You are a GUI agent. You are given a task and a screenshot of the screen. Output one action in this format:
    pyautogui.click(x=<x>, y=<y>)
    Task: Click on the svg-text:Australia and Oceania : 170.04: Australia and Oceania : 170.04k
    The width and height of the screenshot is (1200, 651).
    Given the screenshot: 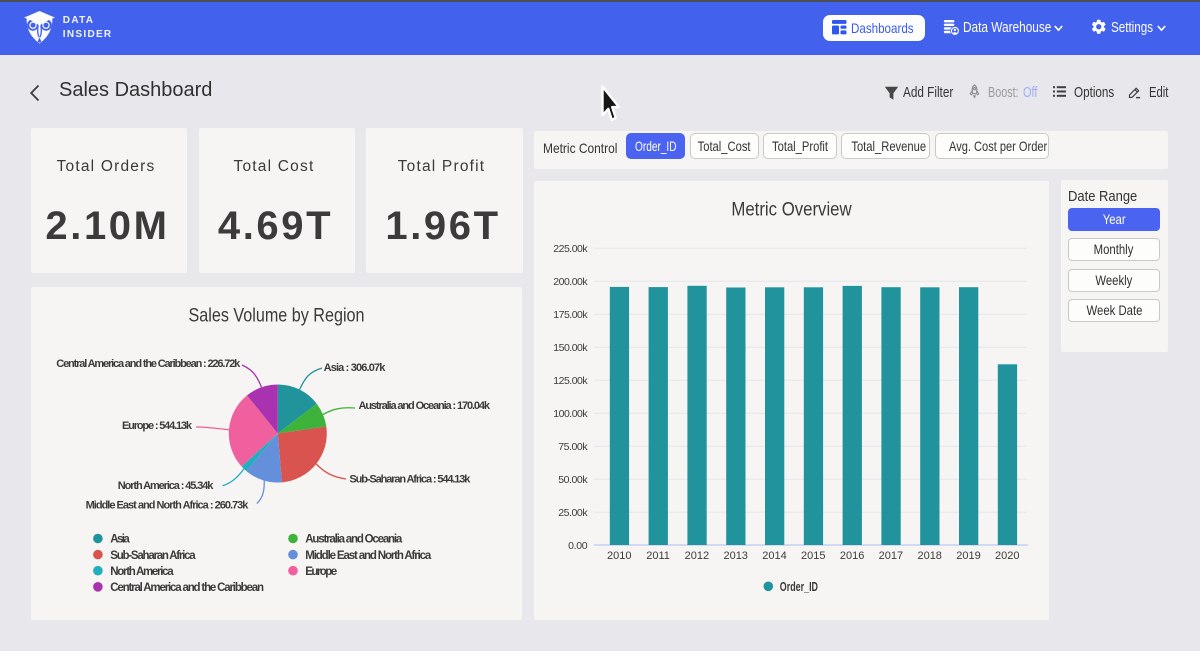 What is the action you would take?
    pyautogui.click(x=425, y=406)
    